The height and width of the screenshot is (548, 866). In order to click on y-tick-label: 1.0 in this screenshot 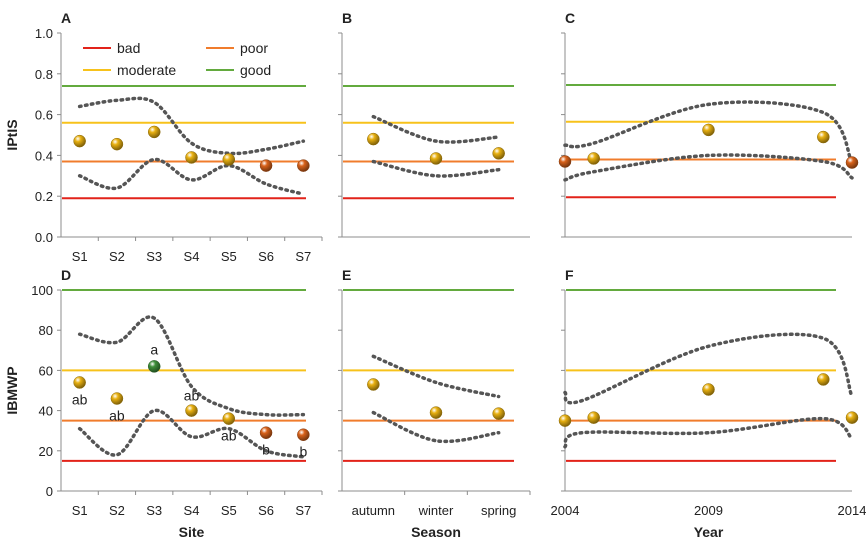, I will do `click(44, 33)`.